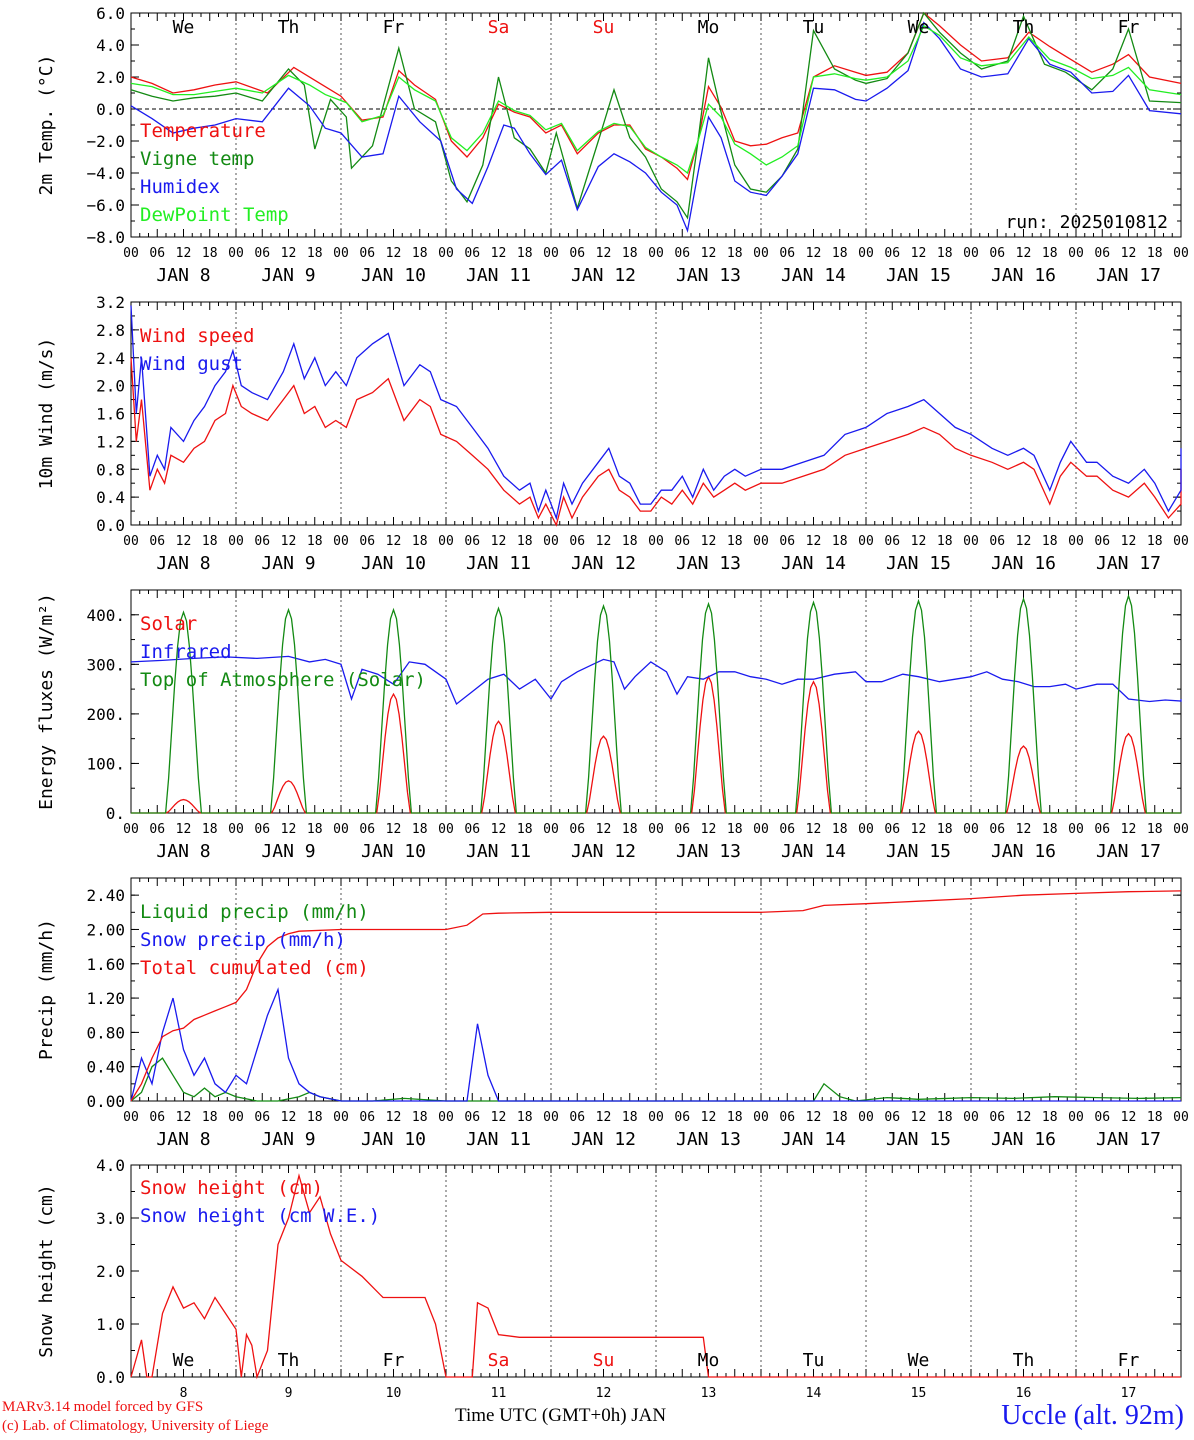  I want to click on day-number-label: 10, so click(394, 1393).